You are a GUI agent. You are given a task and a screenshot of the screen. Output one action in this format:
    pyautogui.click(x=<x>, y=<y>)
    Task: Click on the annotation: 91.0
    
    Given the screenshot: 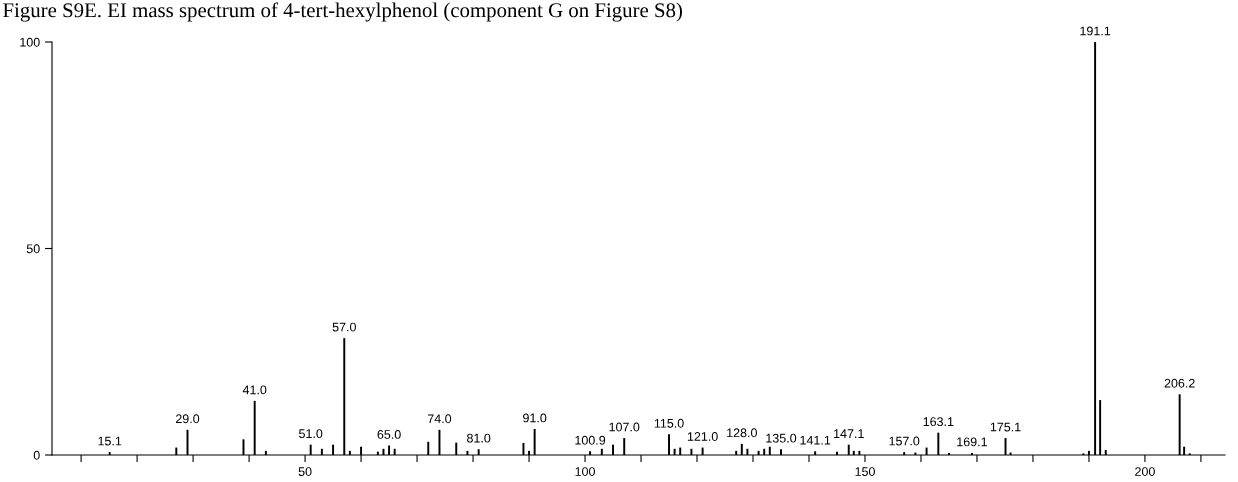 What is the action you would take?
    pyautogui.click(x=535, y=418)
    